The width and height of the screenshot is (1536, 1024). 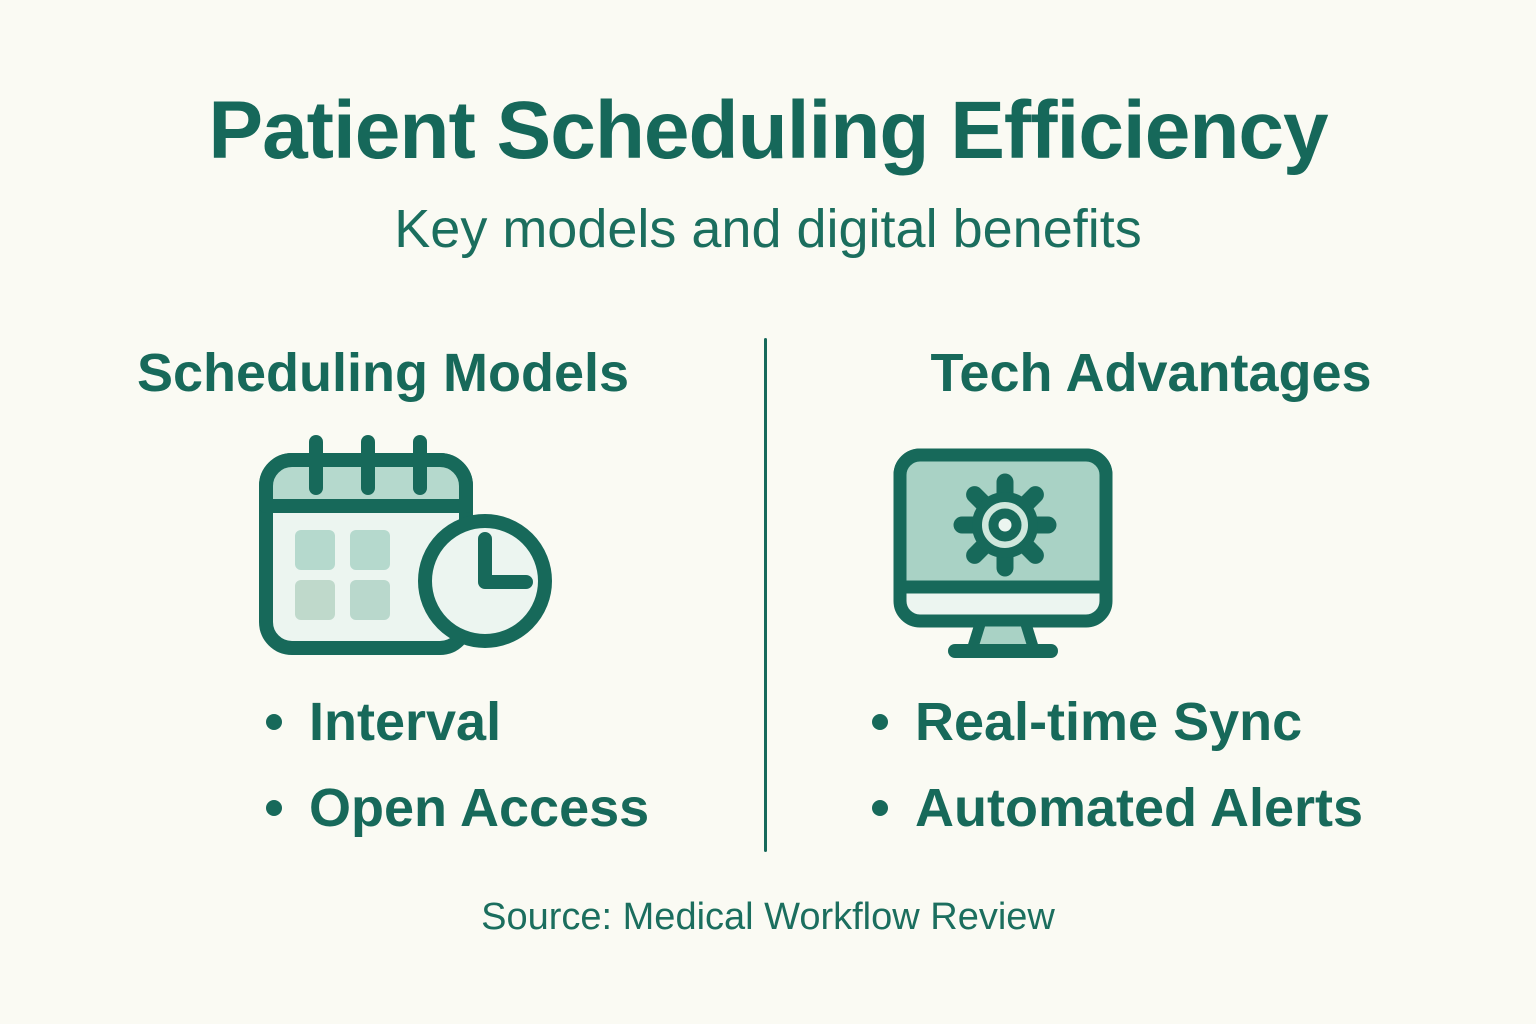 What do you see at coordinates (479, 808) in the screenshot?
I see `bullet-label: Open Access` at bounding box center [479, 808].